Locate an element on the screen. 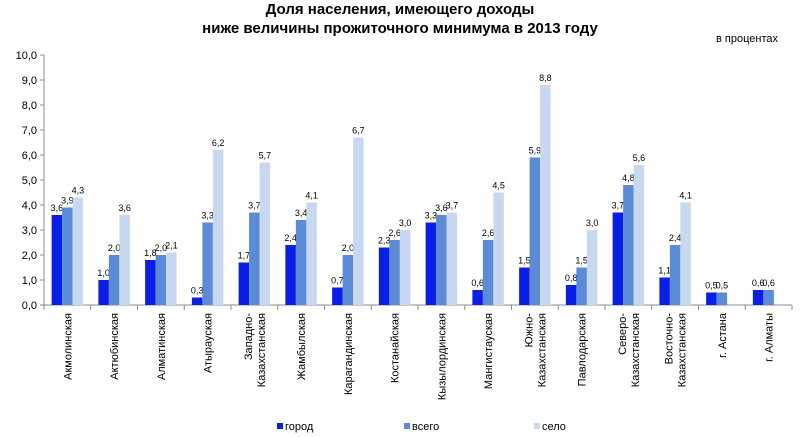 This screenshot has height=437, width=800. y-tick-label: 9,0 is located at coordinates (29, 81).